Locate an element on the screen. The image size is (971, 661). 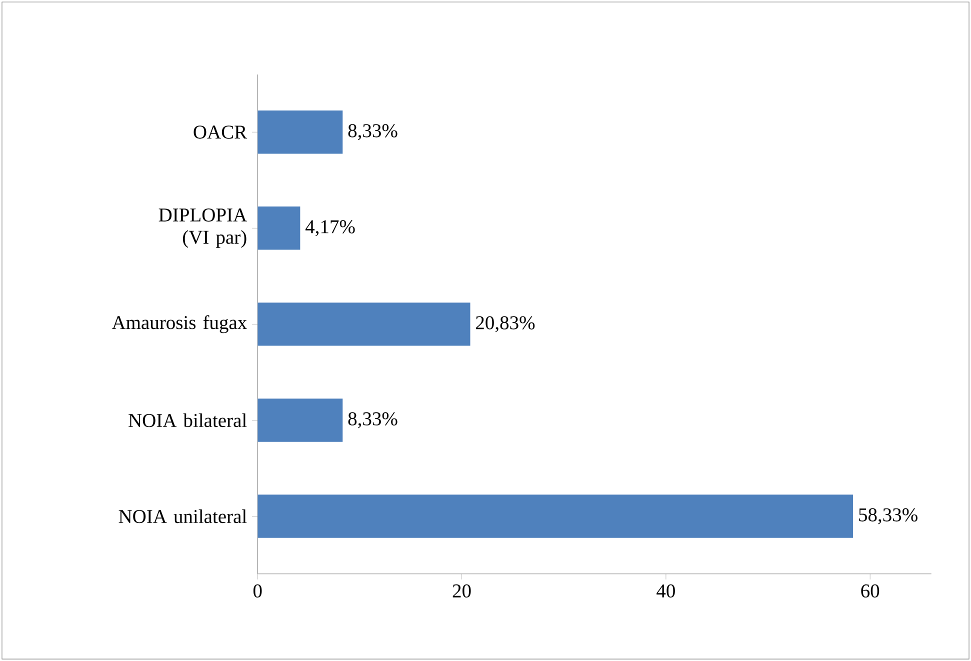
x-tick-label: 40 is located at coordinates (665, 591).